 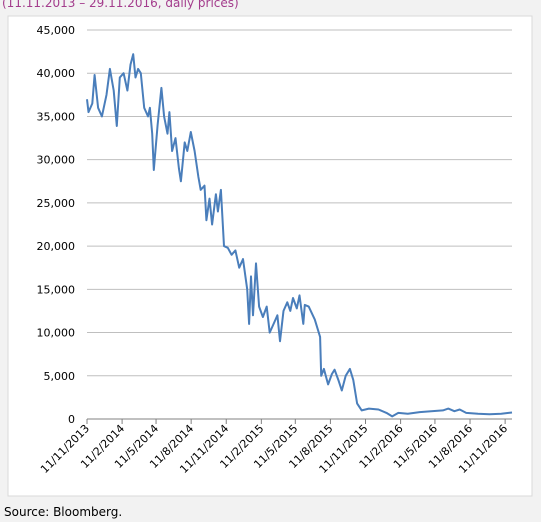 What do you see at coordinates (56, 289) in the screenshot?
I see `y-tick-label: 15,000` at bounding box center [56, 289].